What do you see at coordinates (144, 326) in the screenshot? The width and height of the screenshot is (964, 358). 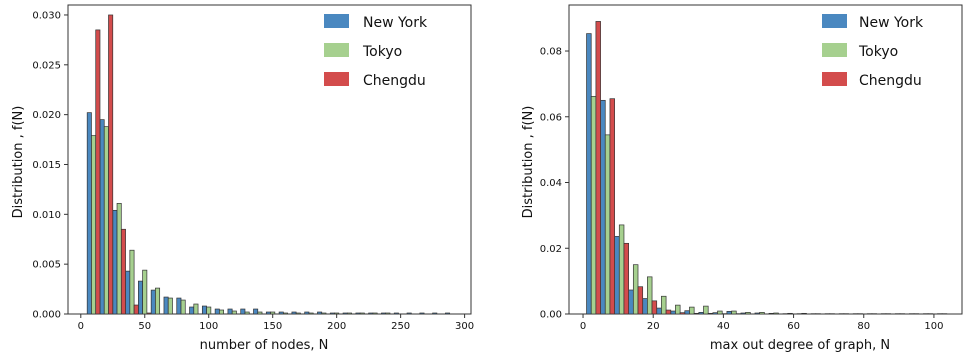 I see `x-tick-label: 50` at bounding box center [144, 326].